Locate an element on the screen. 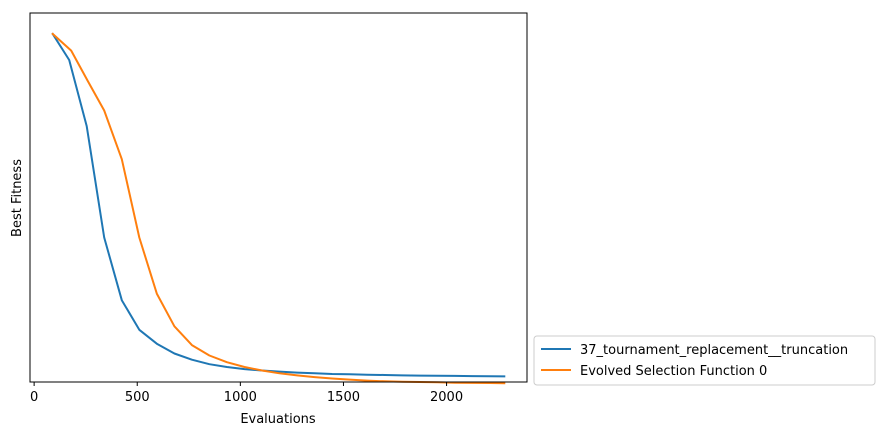 This screenshot has height=436, width=882. x-tick-label-0: 0 is located at coordinates (34, 397).